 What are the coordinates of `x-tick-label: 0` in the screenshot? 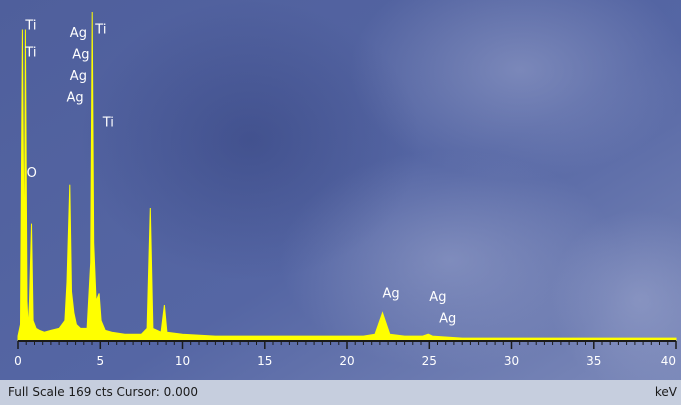 It's located at (18, 361).